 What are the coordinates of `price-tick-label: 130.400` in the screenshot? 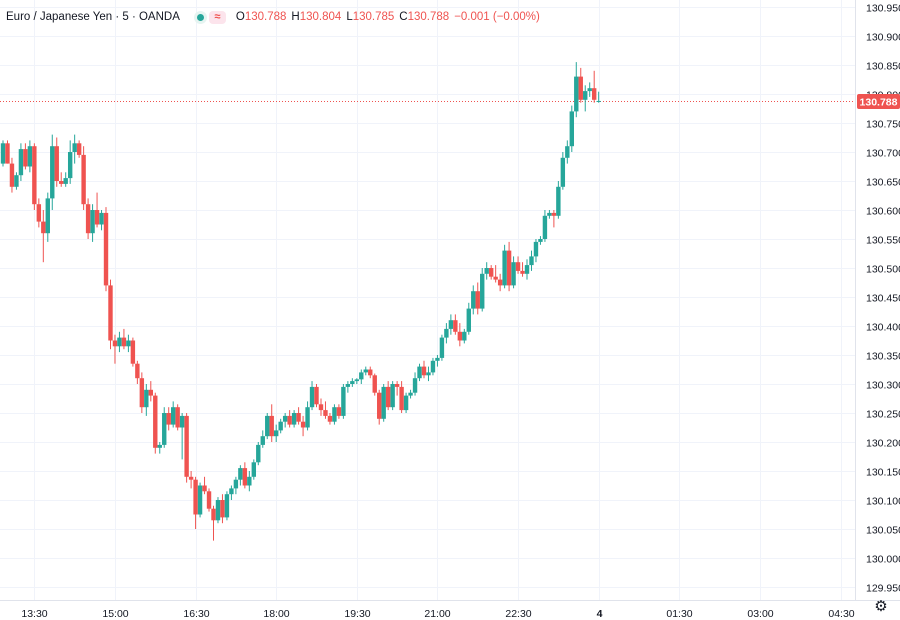 It's located at (883, 328).